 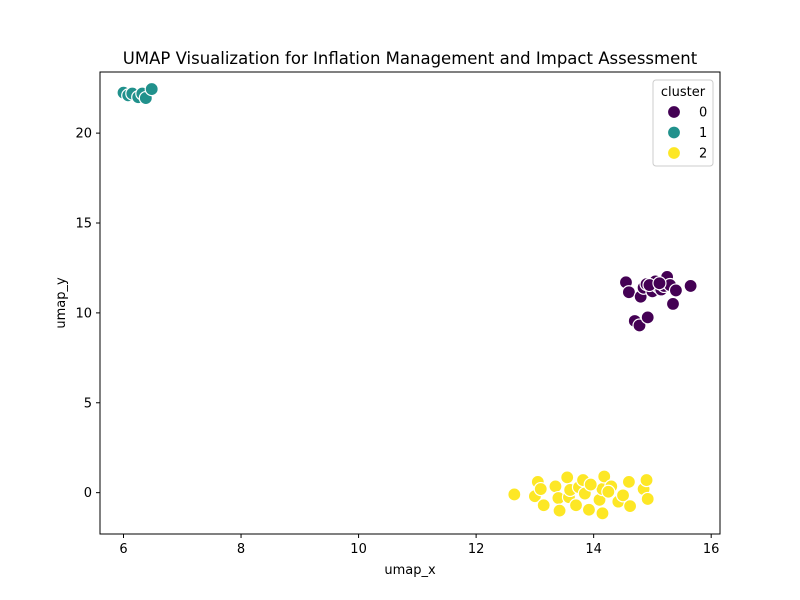 What do you see at coordinates (88, 403) in the screenshot?
I see `y-tick-label: 5` at bounding box center [88, 403].